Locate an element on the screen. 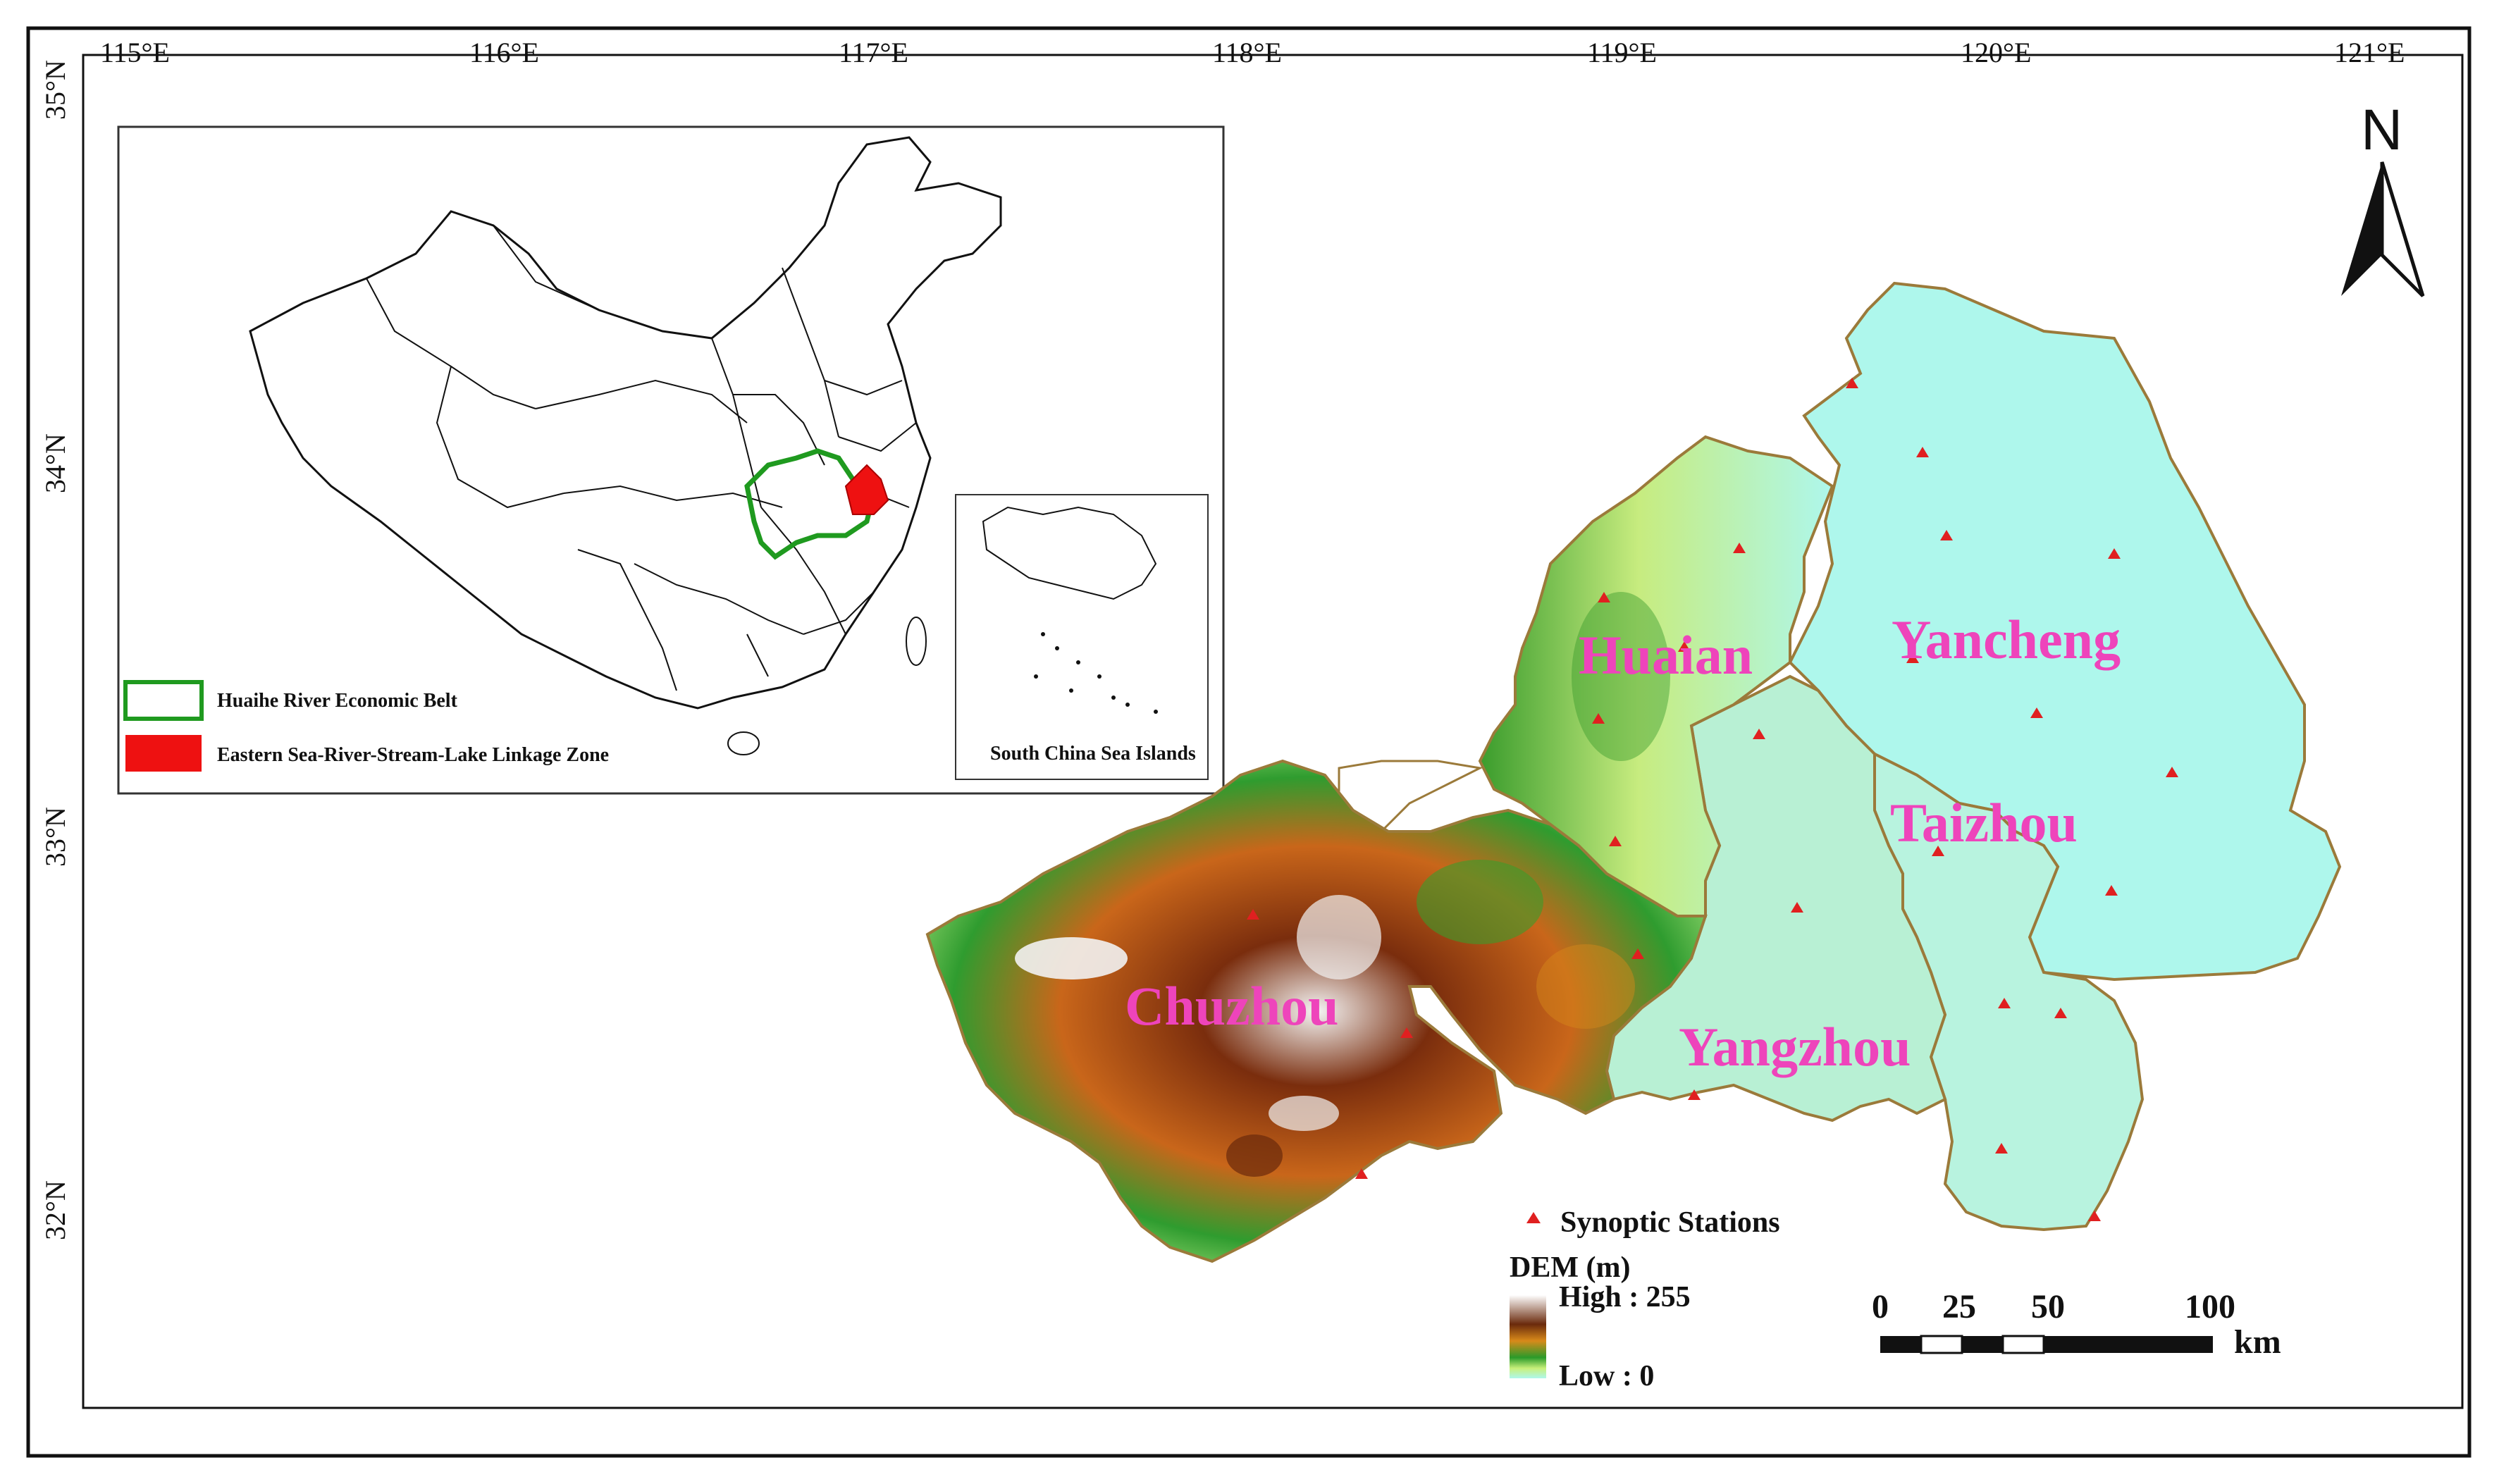 Image resolution: width=2499 pixels, height=1484 pixels. legend-swatch-linkage is located at coordinates (164, 753).